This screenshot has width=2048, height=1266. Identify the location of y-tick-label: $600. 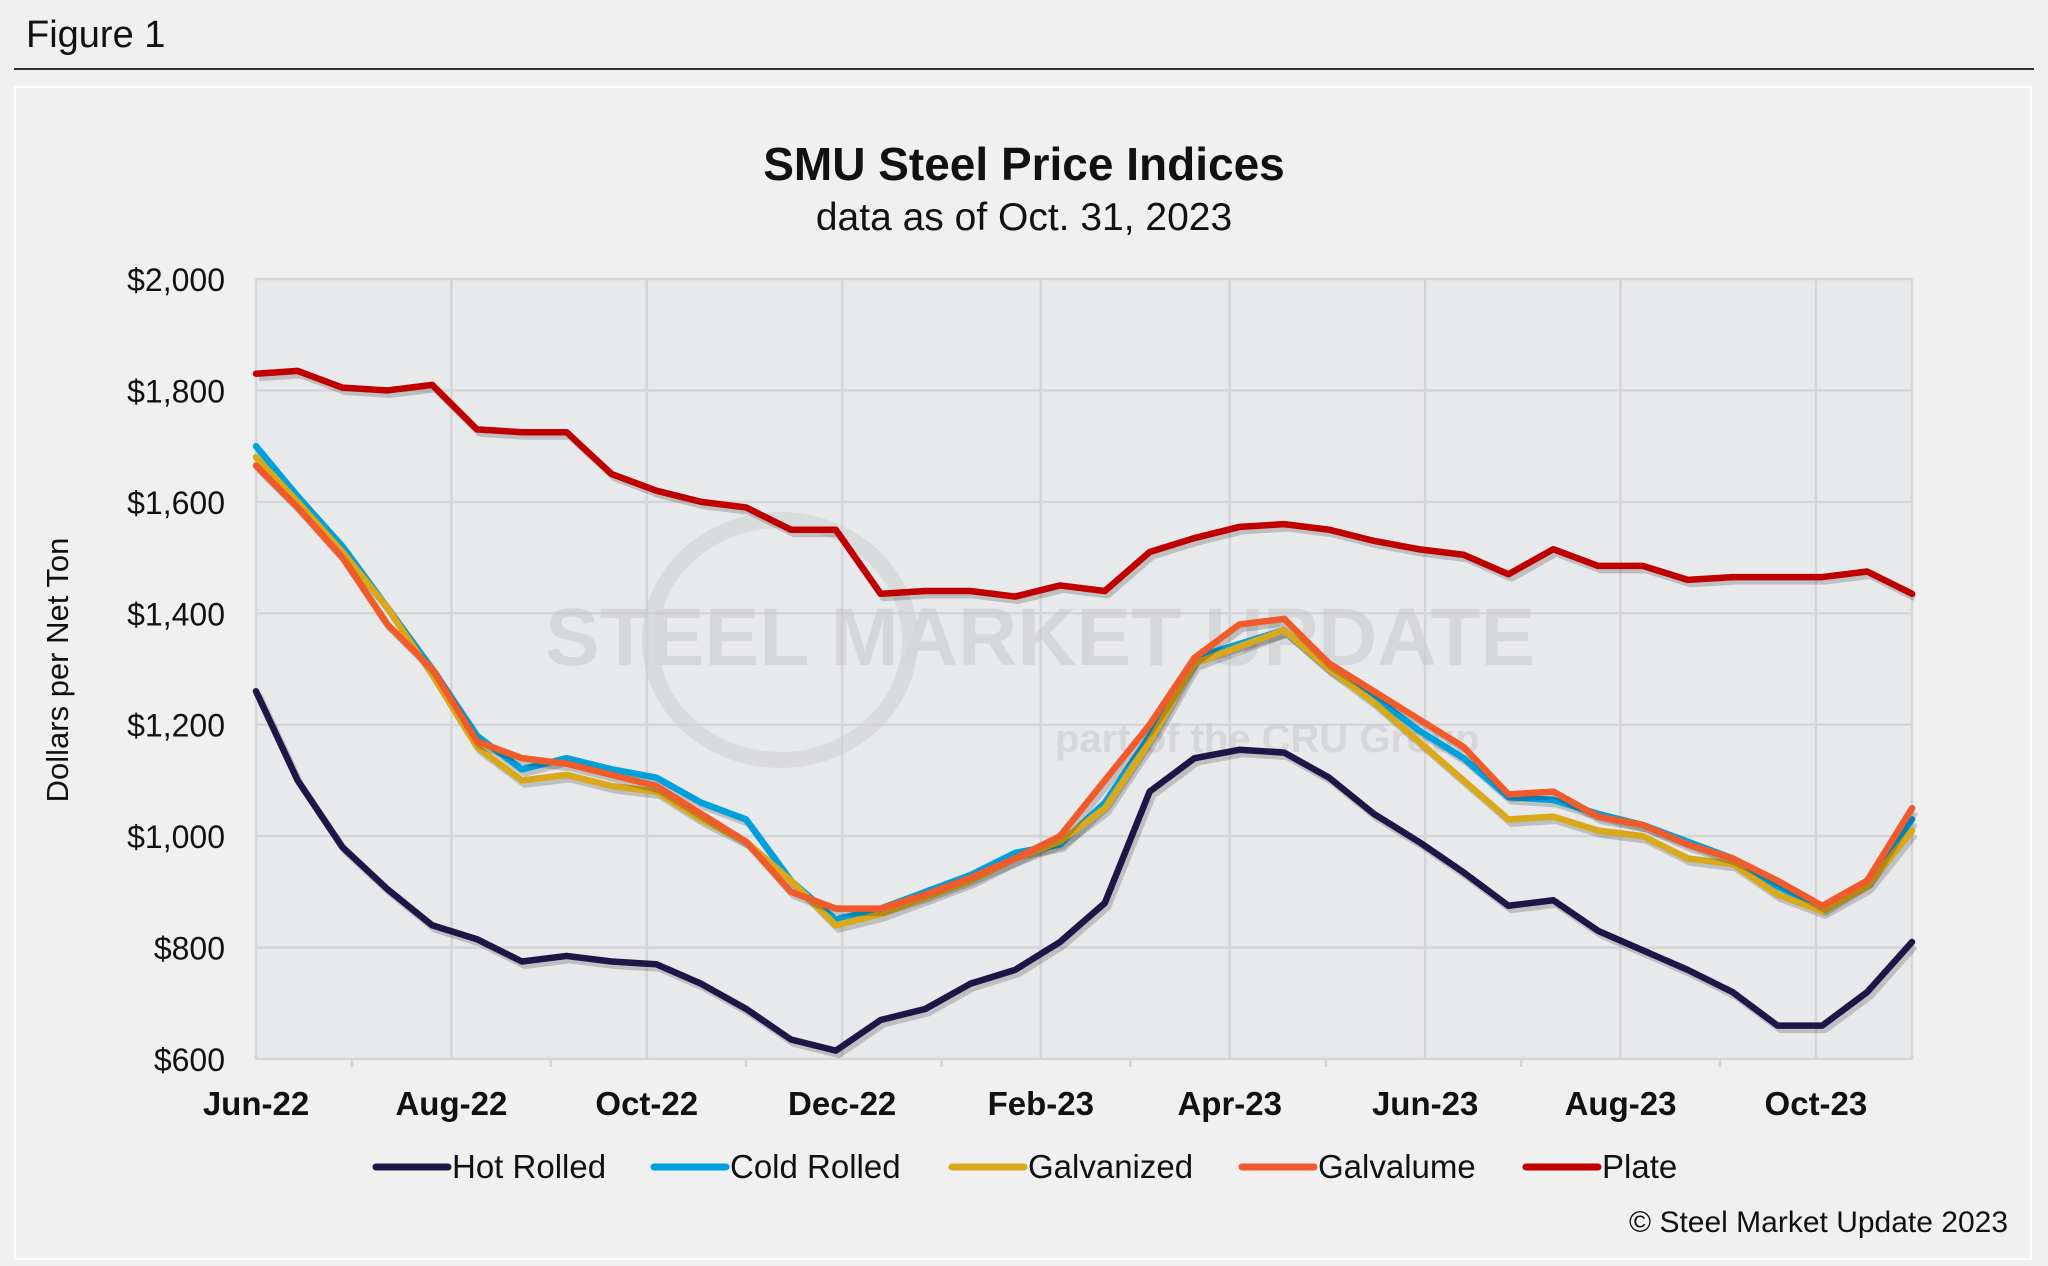
(189, 1060).